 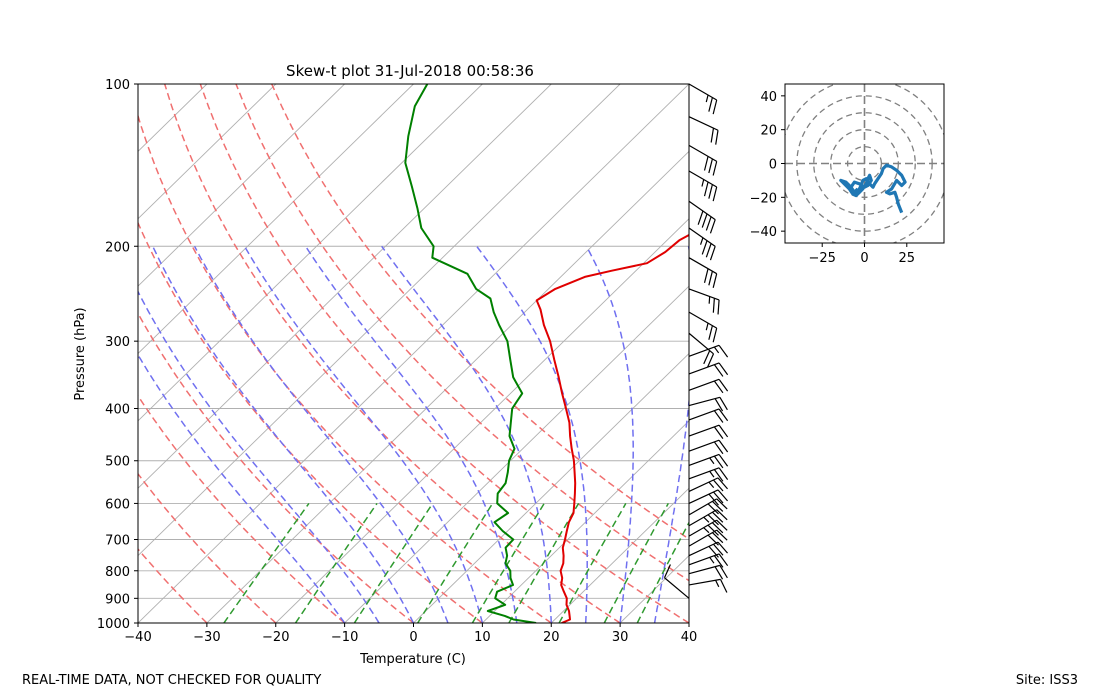 I want to click on x-tick-label: −10, so click(x=344, y=637).